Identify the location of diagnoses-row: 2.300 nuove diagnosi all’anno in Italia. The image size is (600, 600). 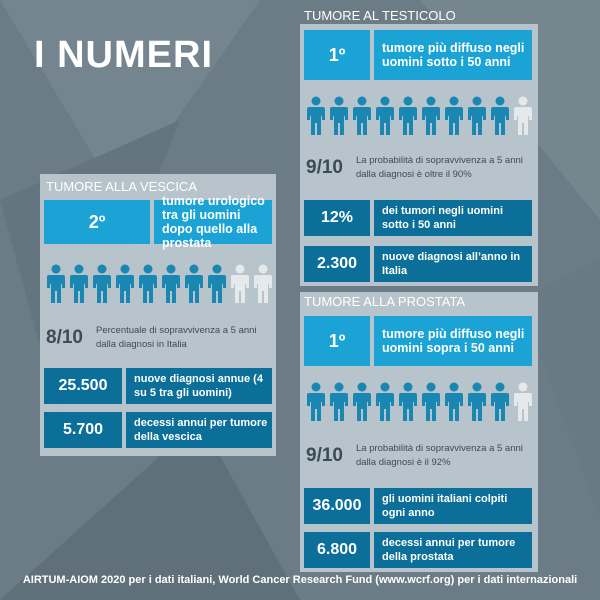
(418, 264).